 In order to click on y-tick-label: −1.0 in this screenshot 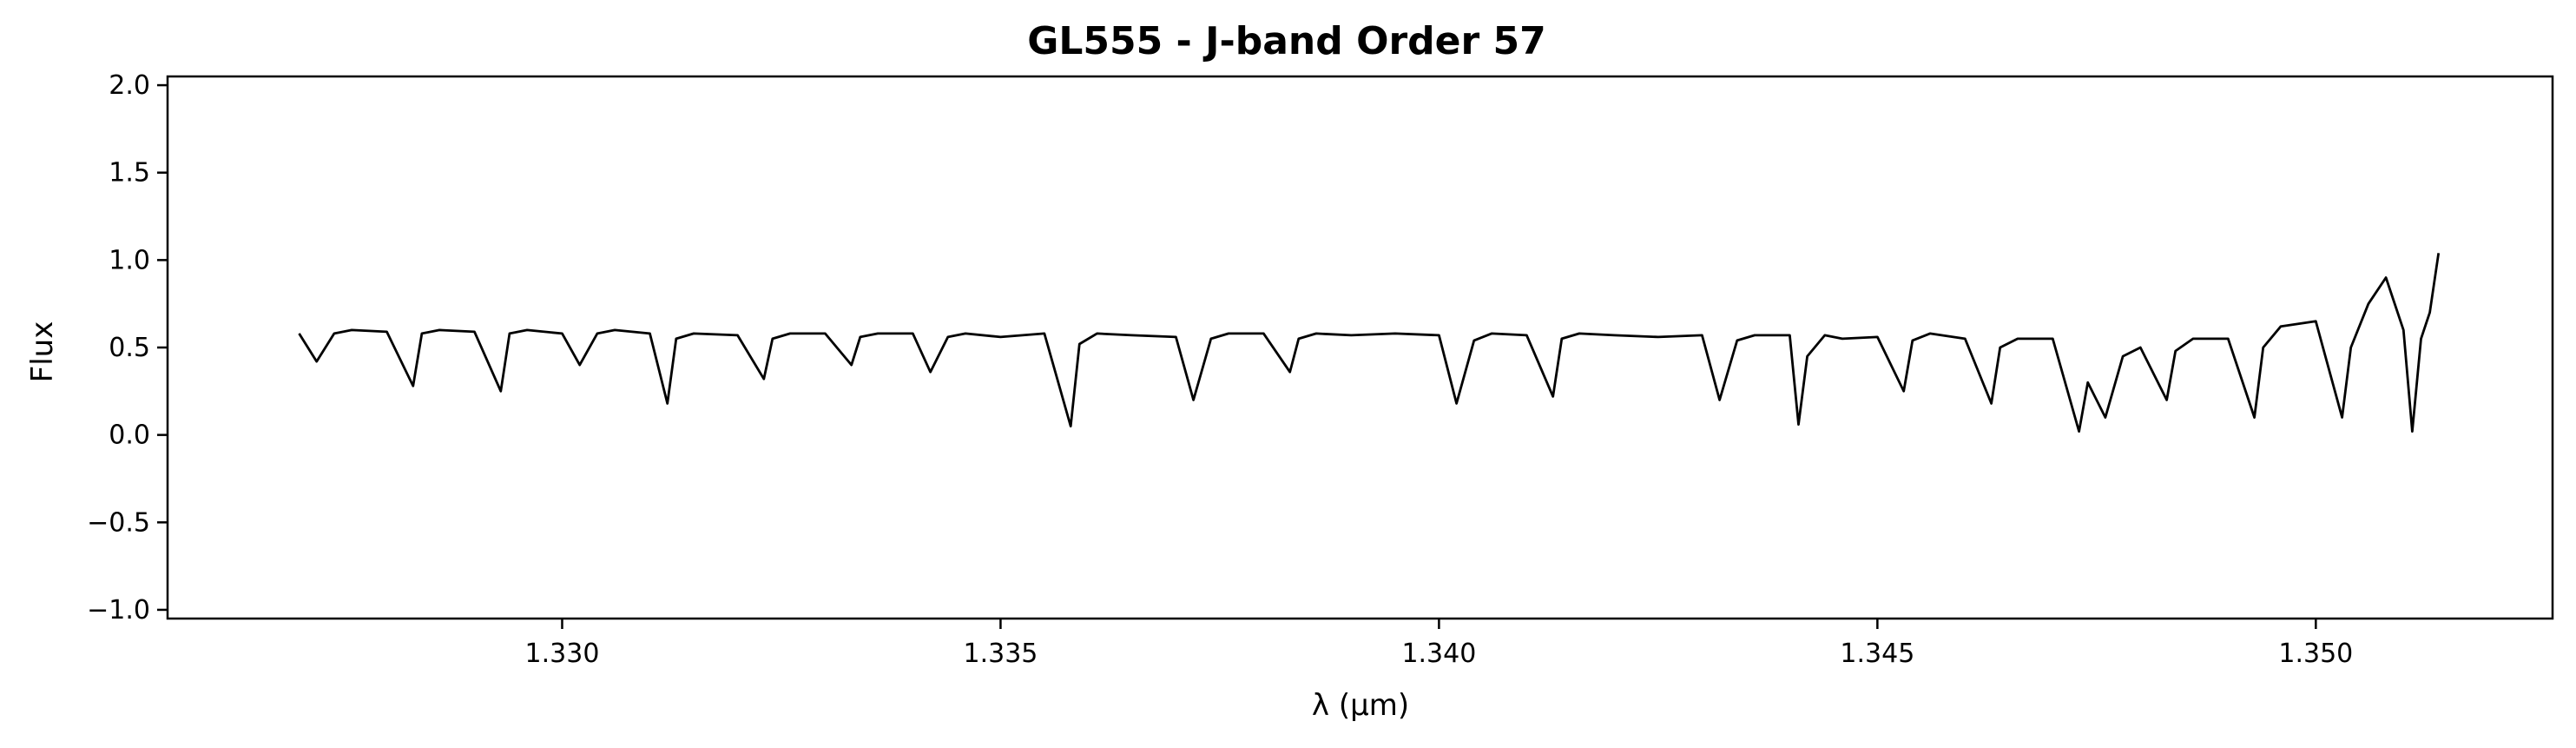, I will do `click(118, 610)`.